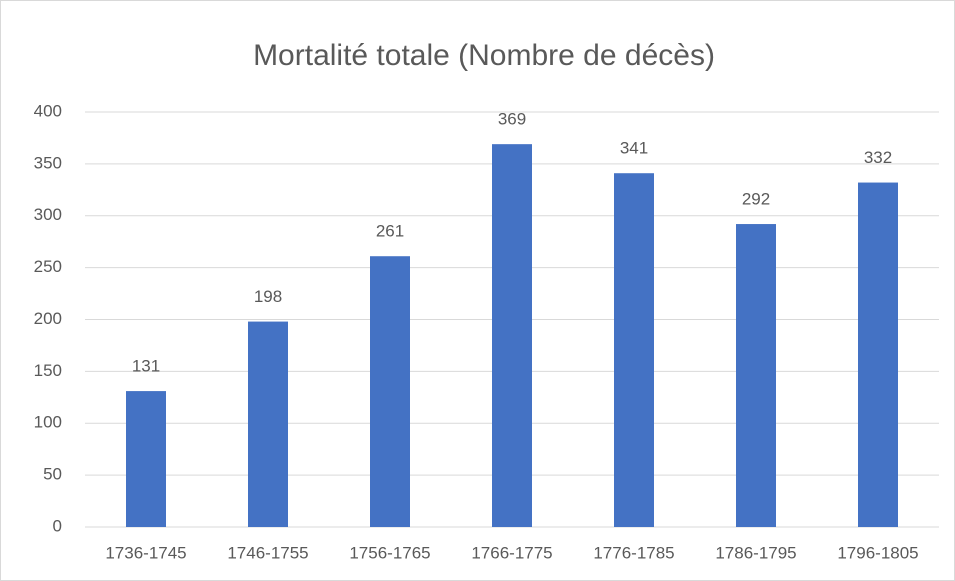  I want to click on data-label: 332, so click(878, 157).